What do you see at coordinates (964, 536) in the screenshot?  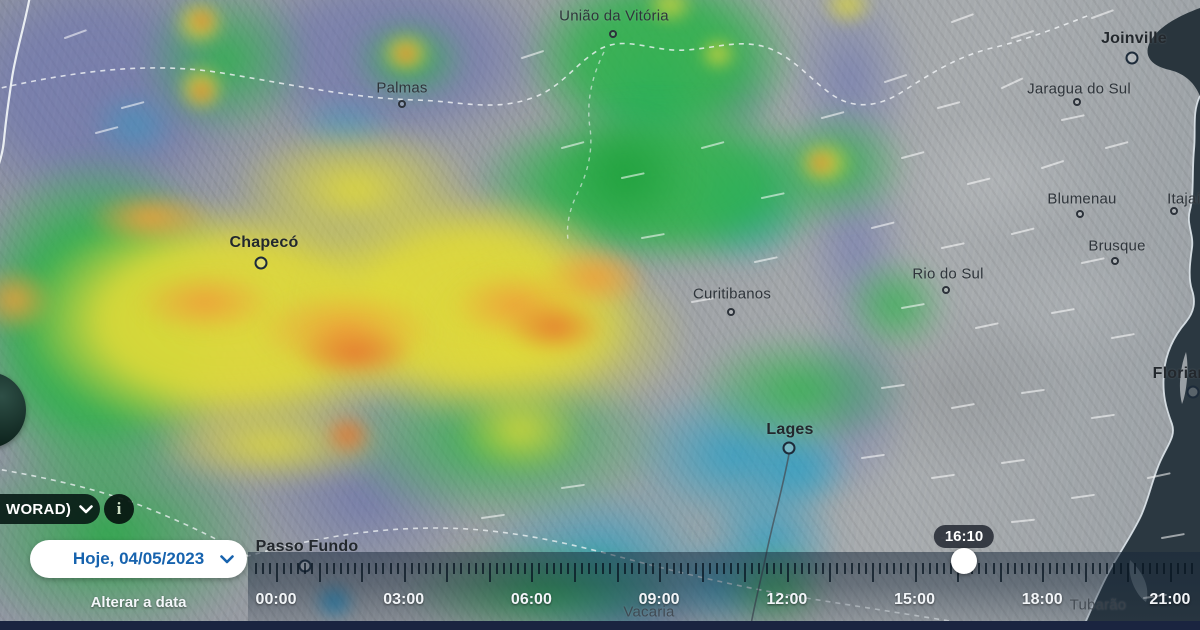 I see `time-tooltip: 16:10` at bounding box center [964, 536].